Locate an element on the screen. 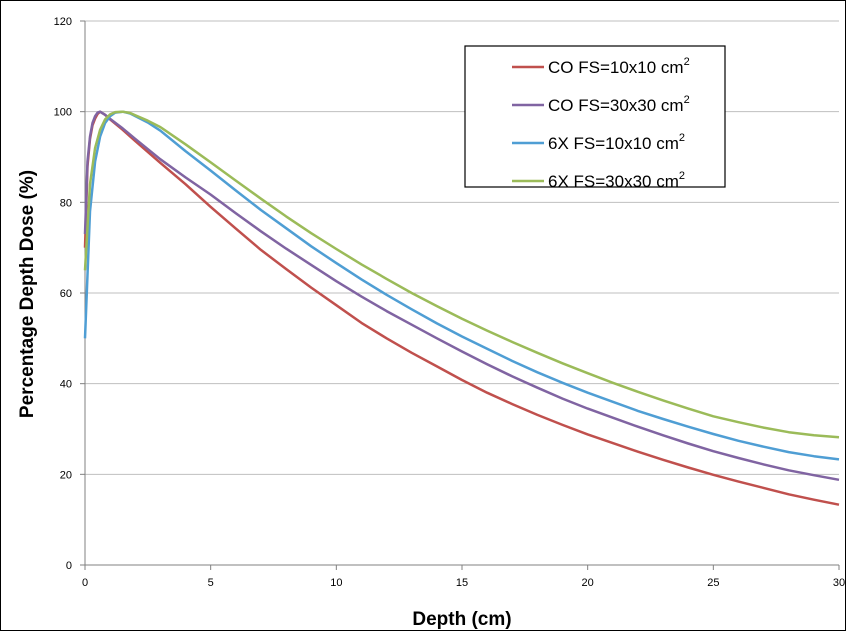 The width and height of the screenshot is (846, 632). y-tick-label-2: 40 is located at coordinates (66, 385).